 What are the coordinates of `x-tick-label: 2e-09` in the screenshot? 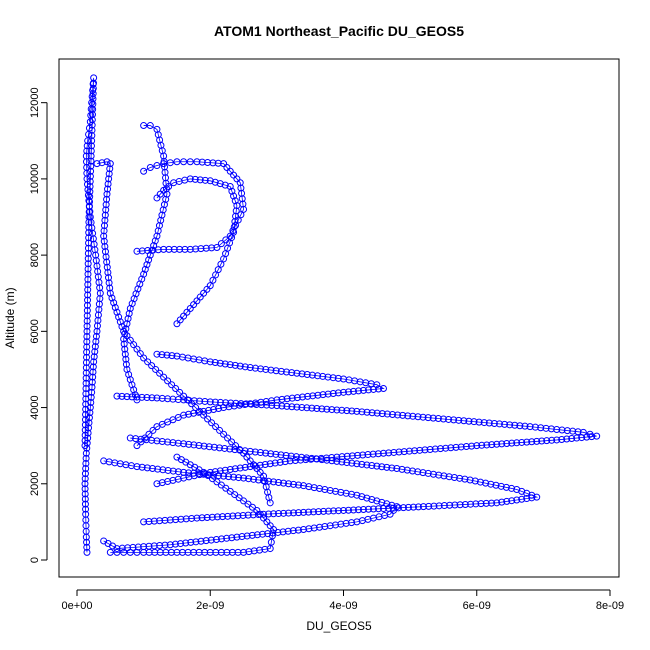 It's located at (210, 606).